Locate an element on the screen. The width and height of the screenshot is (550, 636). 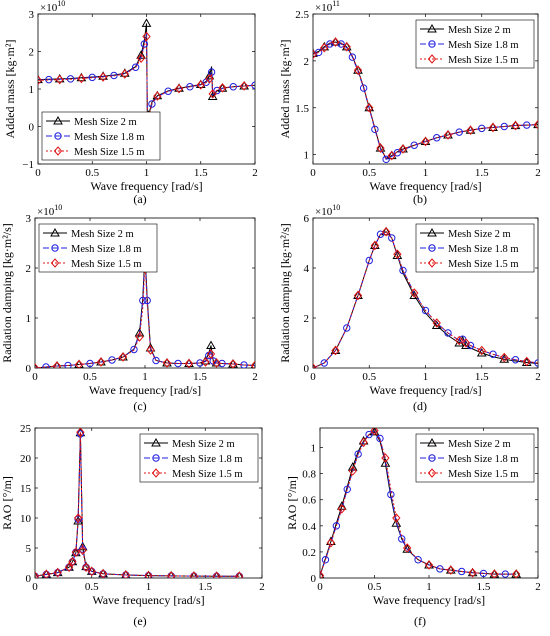
y-tick-label: 0 is located at coordinates (314, 579).